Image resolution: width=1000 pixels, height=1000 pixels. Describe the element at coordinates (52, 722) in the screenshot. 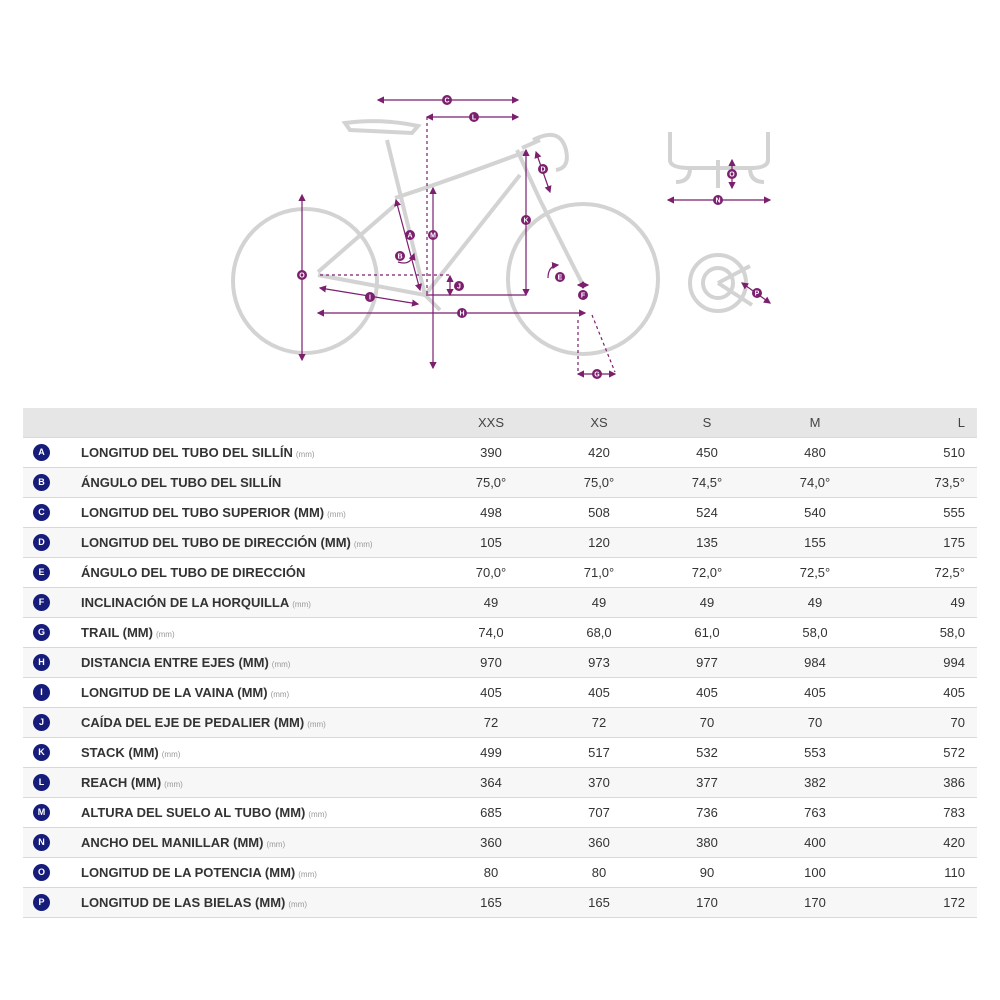

I see `row-letter-cell: J` at that location.